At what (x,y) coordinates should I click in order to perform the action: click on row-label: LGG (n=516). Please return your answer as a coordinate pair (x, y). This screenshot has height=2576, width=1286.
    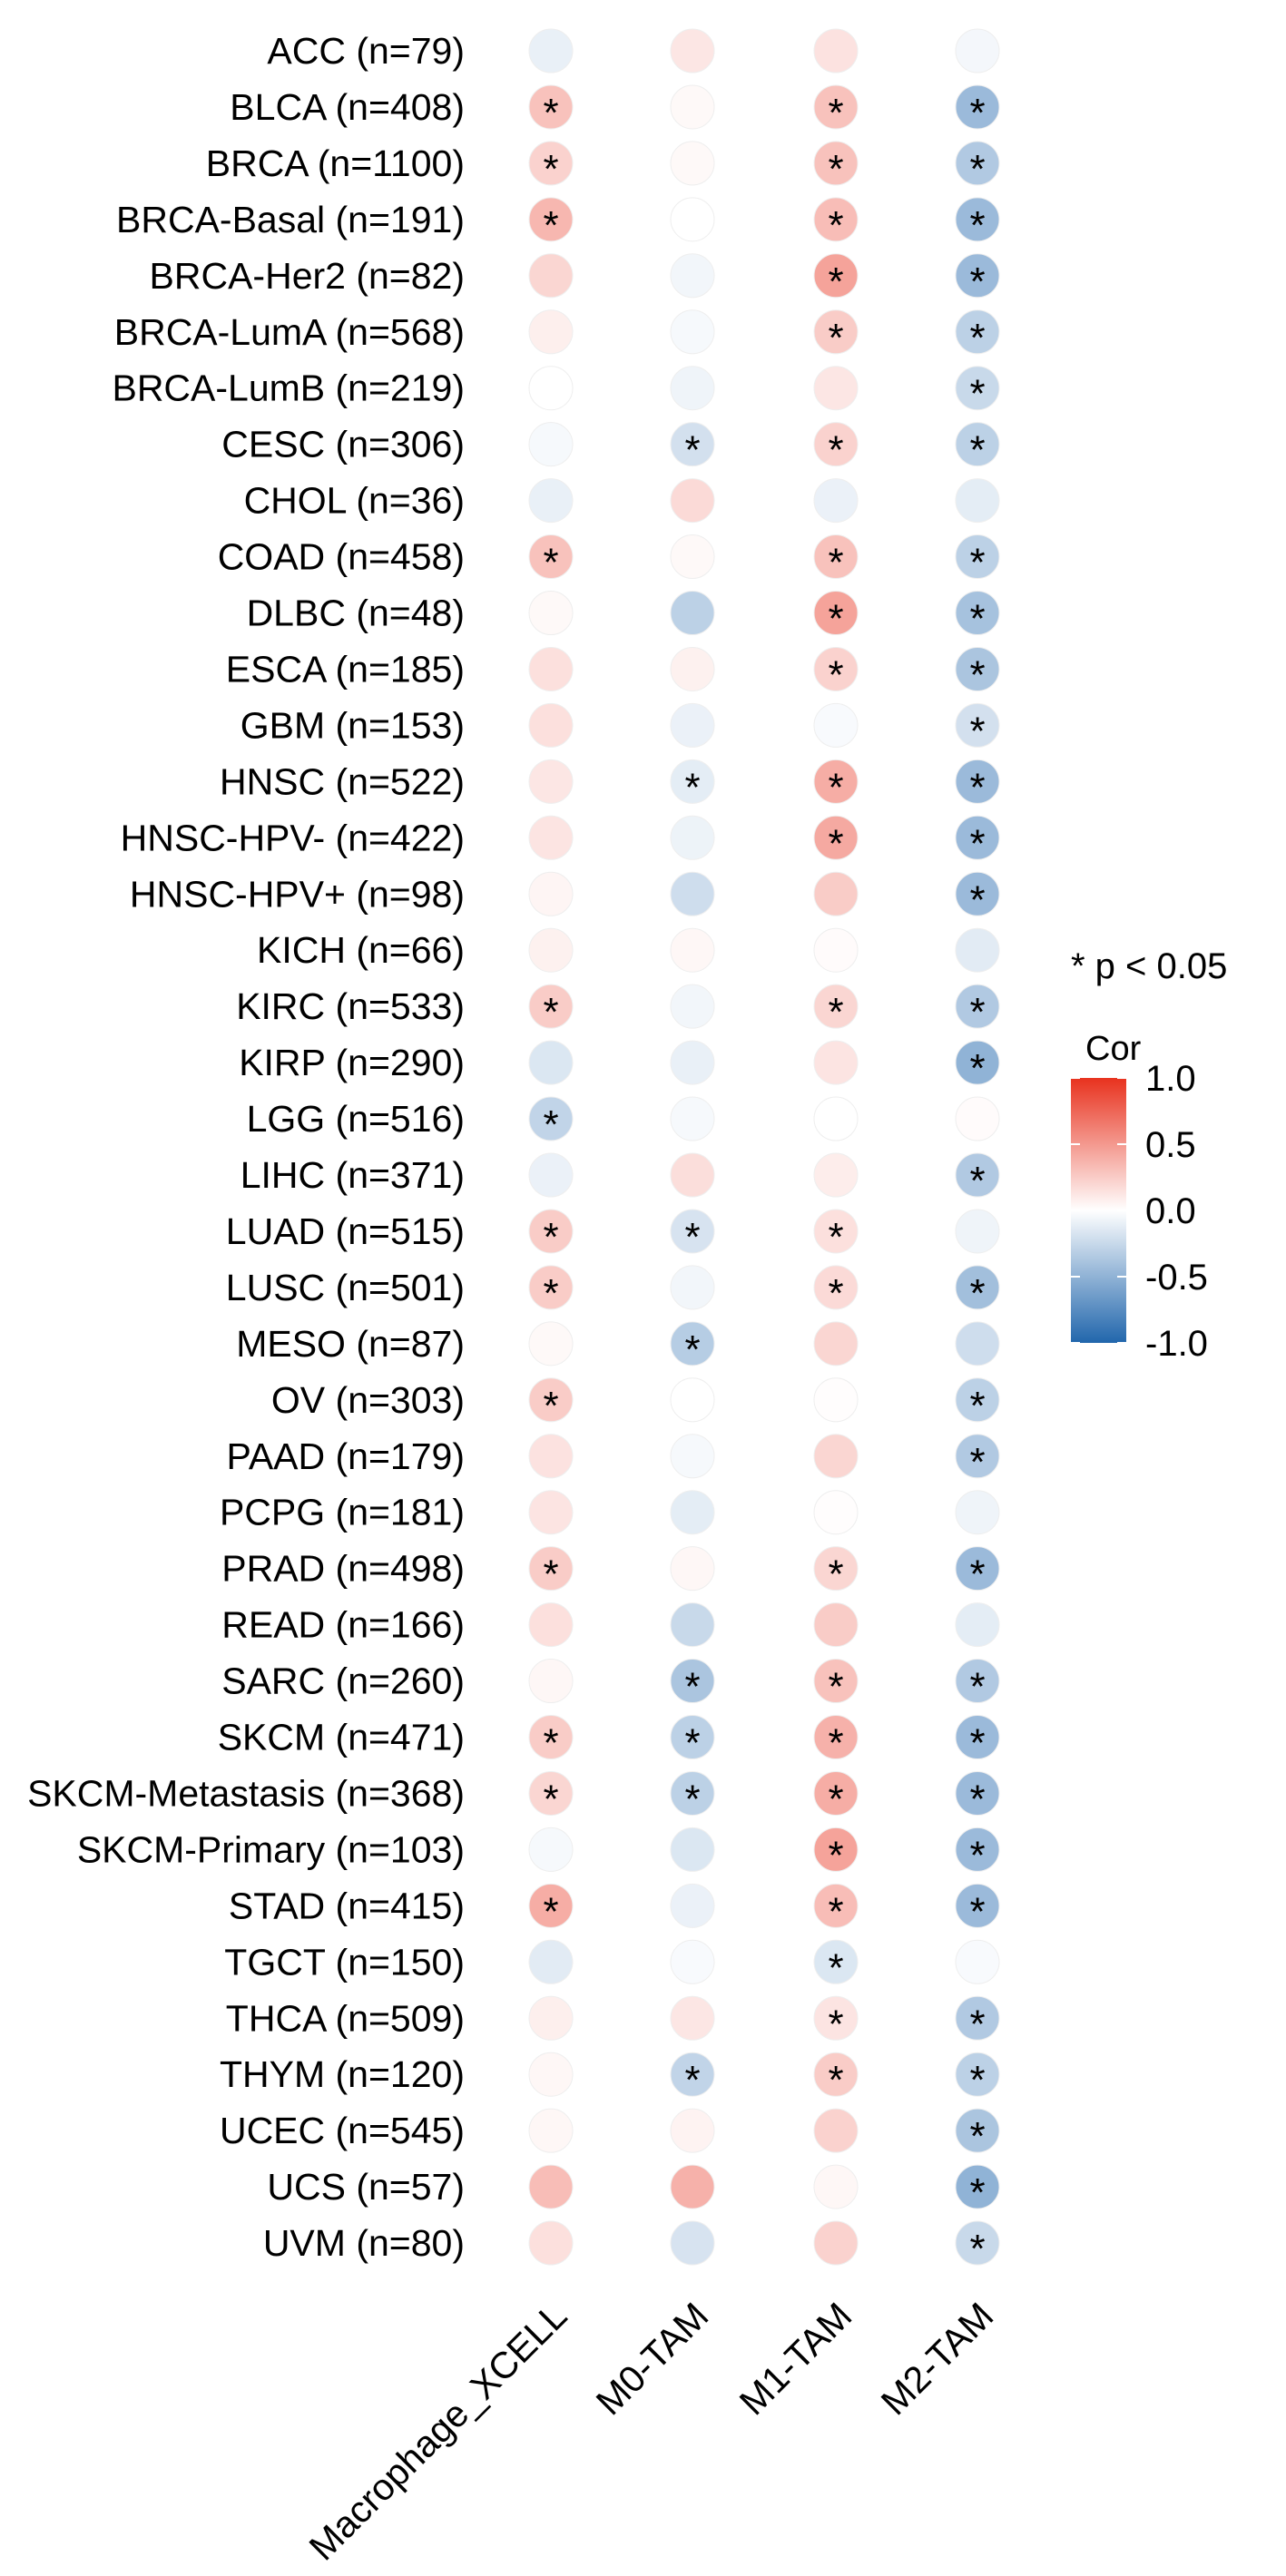
    Looking at the image, I should click on (356, 1119).